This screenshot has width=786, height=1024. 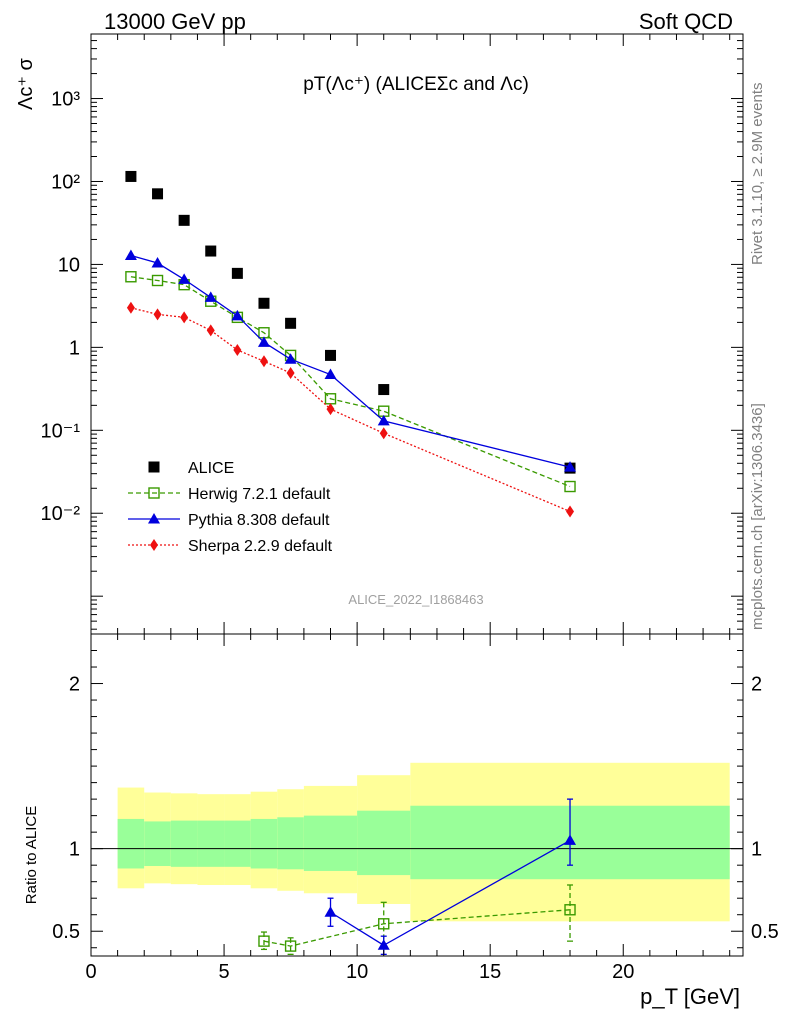 I want to click on main-y-tick-label: 10⁻², so click(x=61, y=514).